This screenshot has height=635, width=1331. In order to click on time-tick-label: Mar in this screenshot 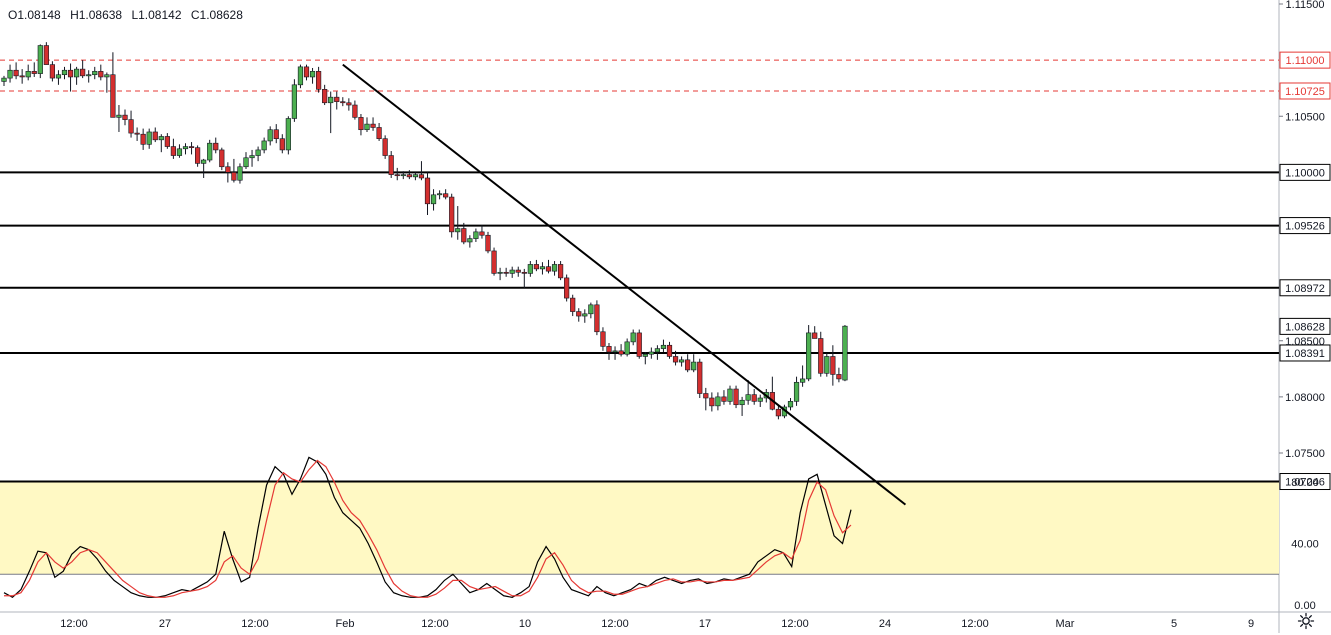, I will do `click(1065, 624)`.